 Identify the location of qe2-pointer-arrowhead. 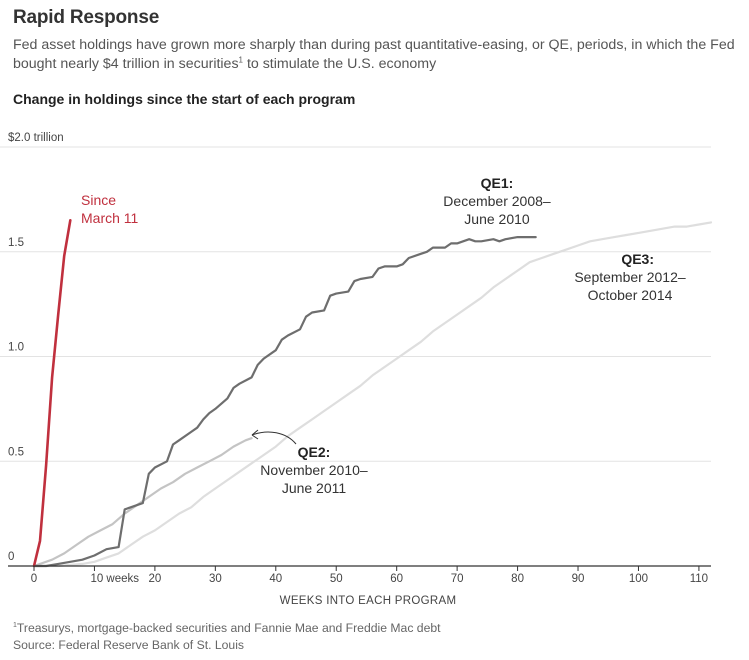
(255, 434).